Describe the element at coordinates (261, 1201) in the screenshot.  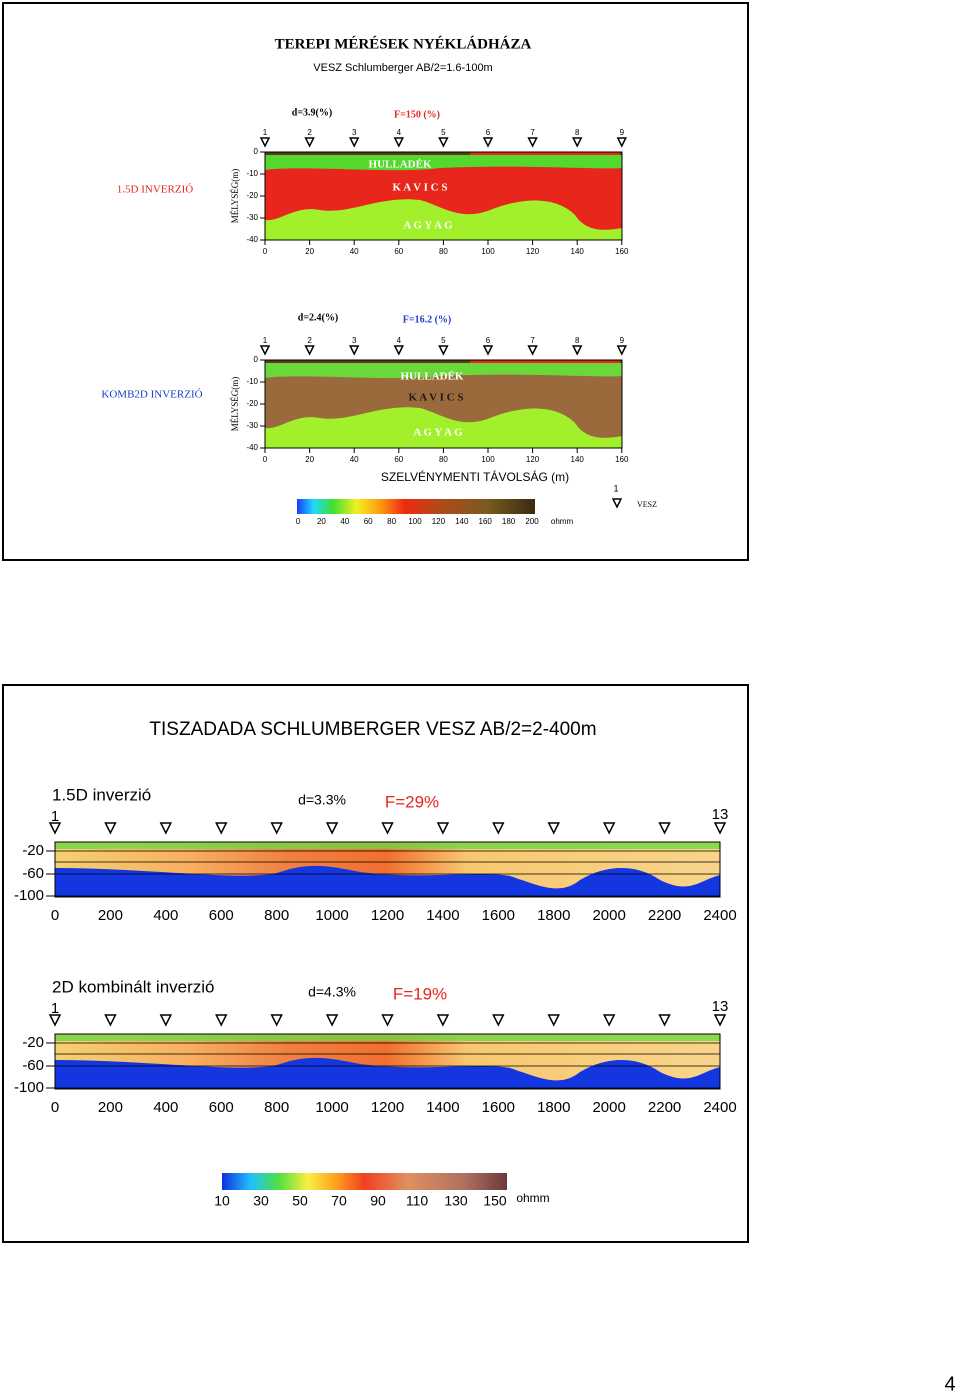
I see `colorbar-tick-label: 30` at that location.